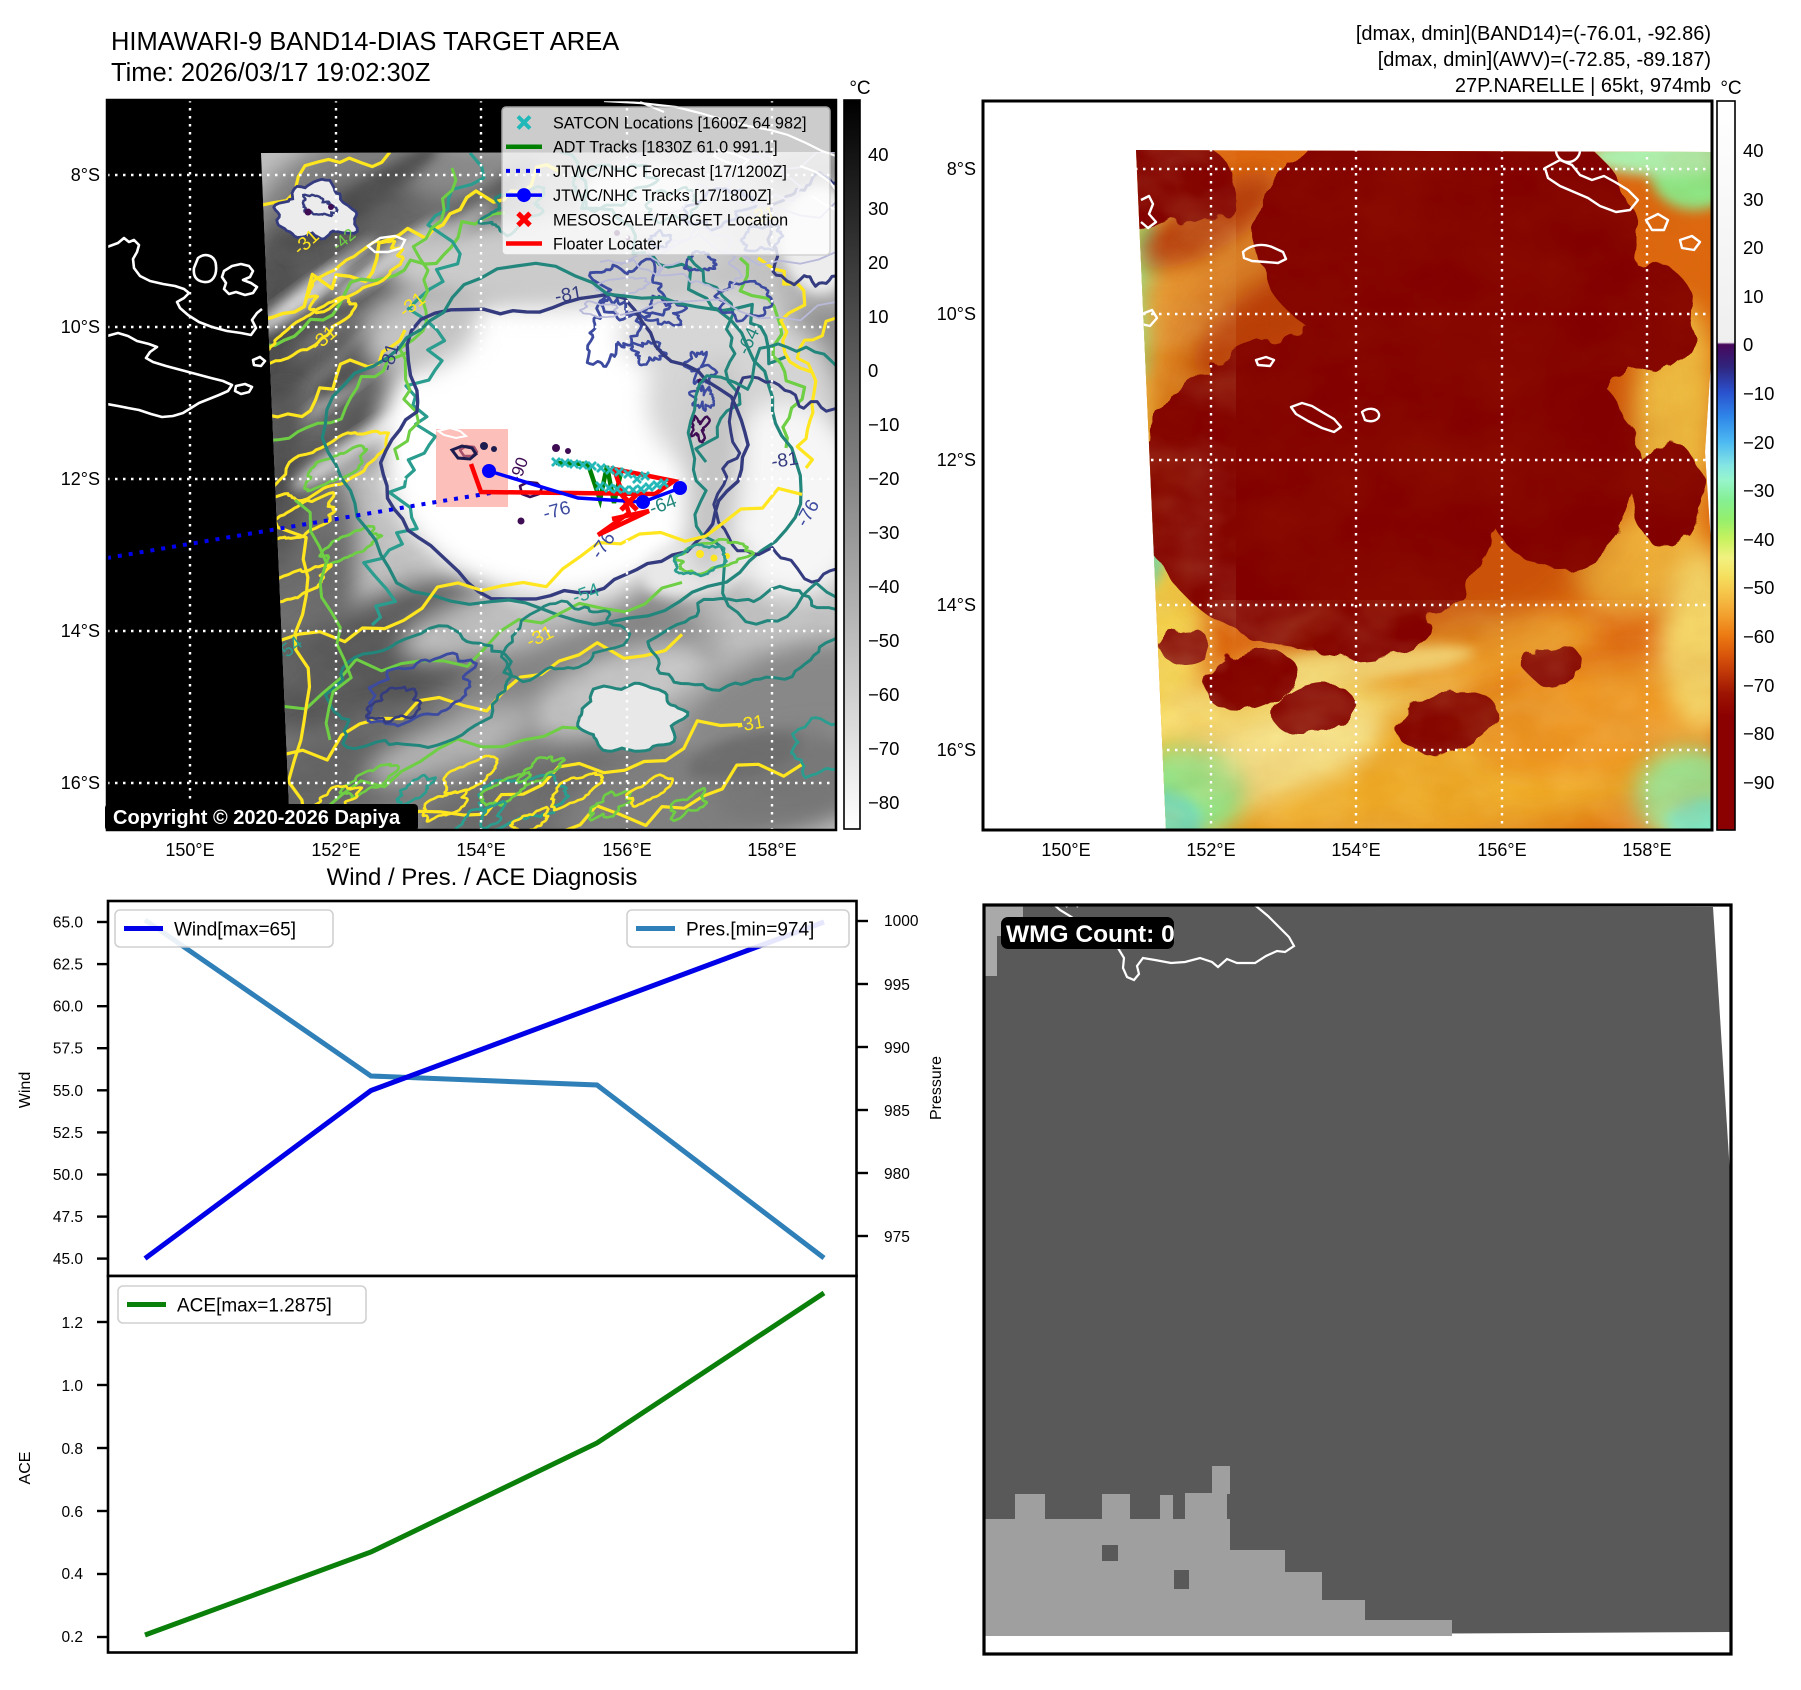 The width and height of the screenshot is (1801, 1690). Describe the element at coordinates (897, 1174) in the screenshot. I see `svg-text: 980` at that location.